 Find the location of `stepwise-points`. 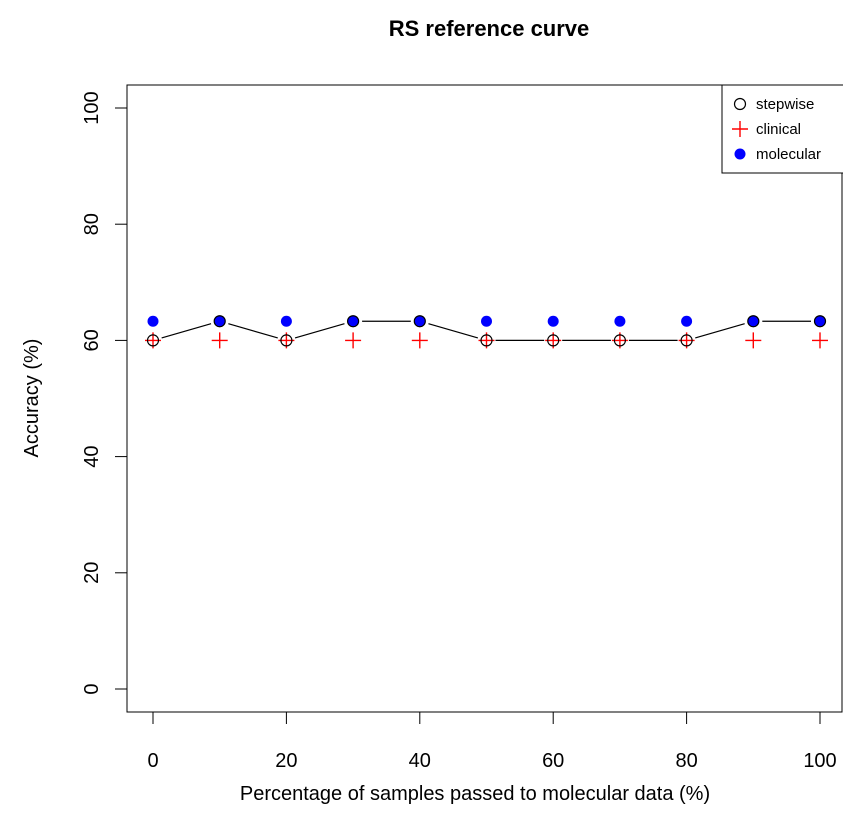

stepwise-points is located at coordinates (486, 331).